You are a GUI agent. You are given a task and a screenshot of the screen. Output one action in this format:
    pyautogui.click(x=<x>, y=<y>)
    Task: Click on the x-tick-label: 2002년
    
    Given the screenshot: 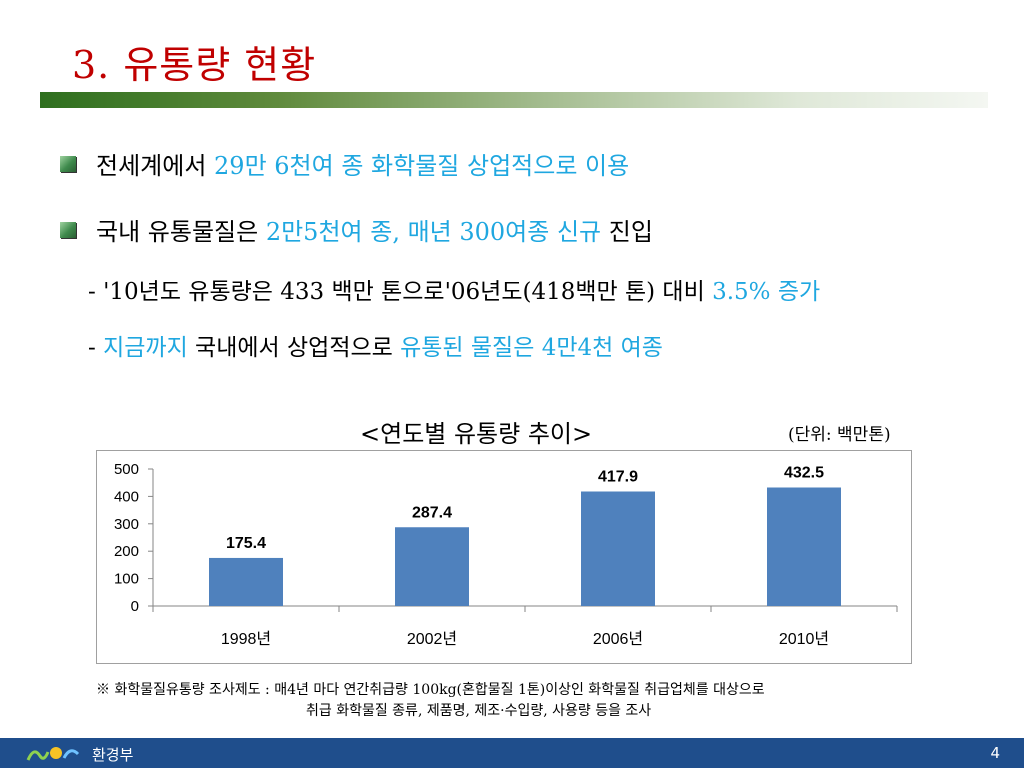 What is the action you would take?
    pyautogui.click(x=432, y=639)
    